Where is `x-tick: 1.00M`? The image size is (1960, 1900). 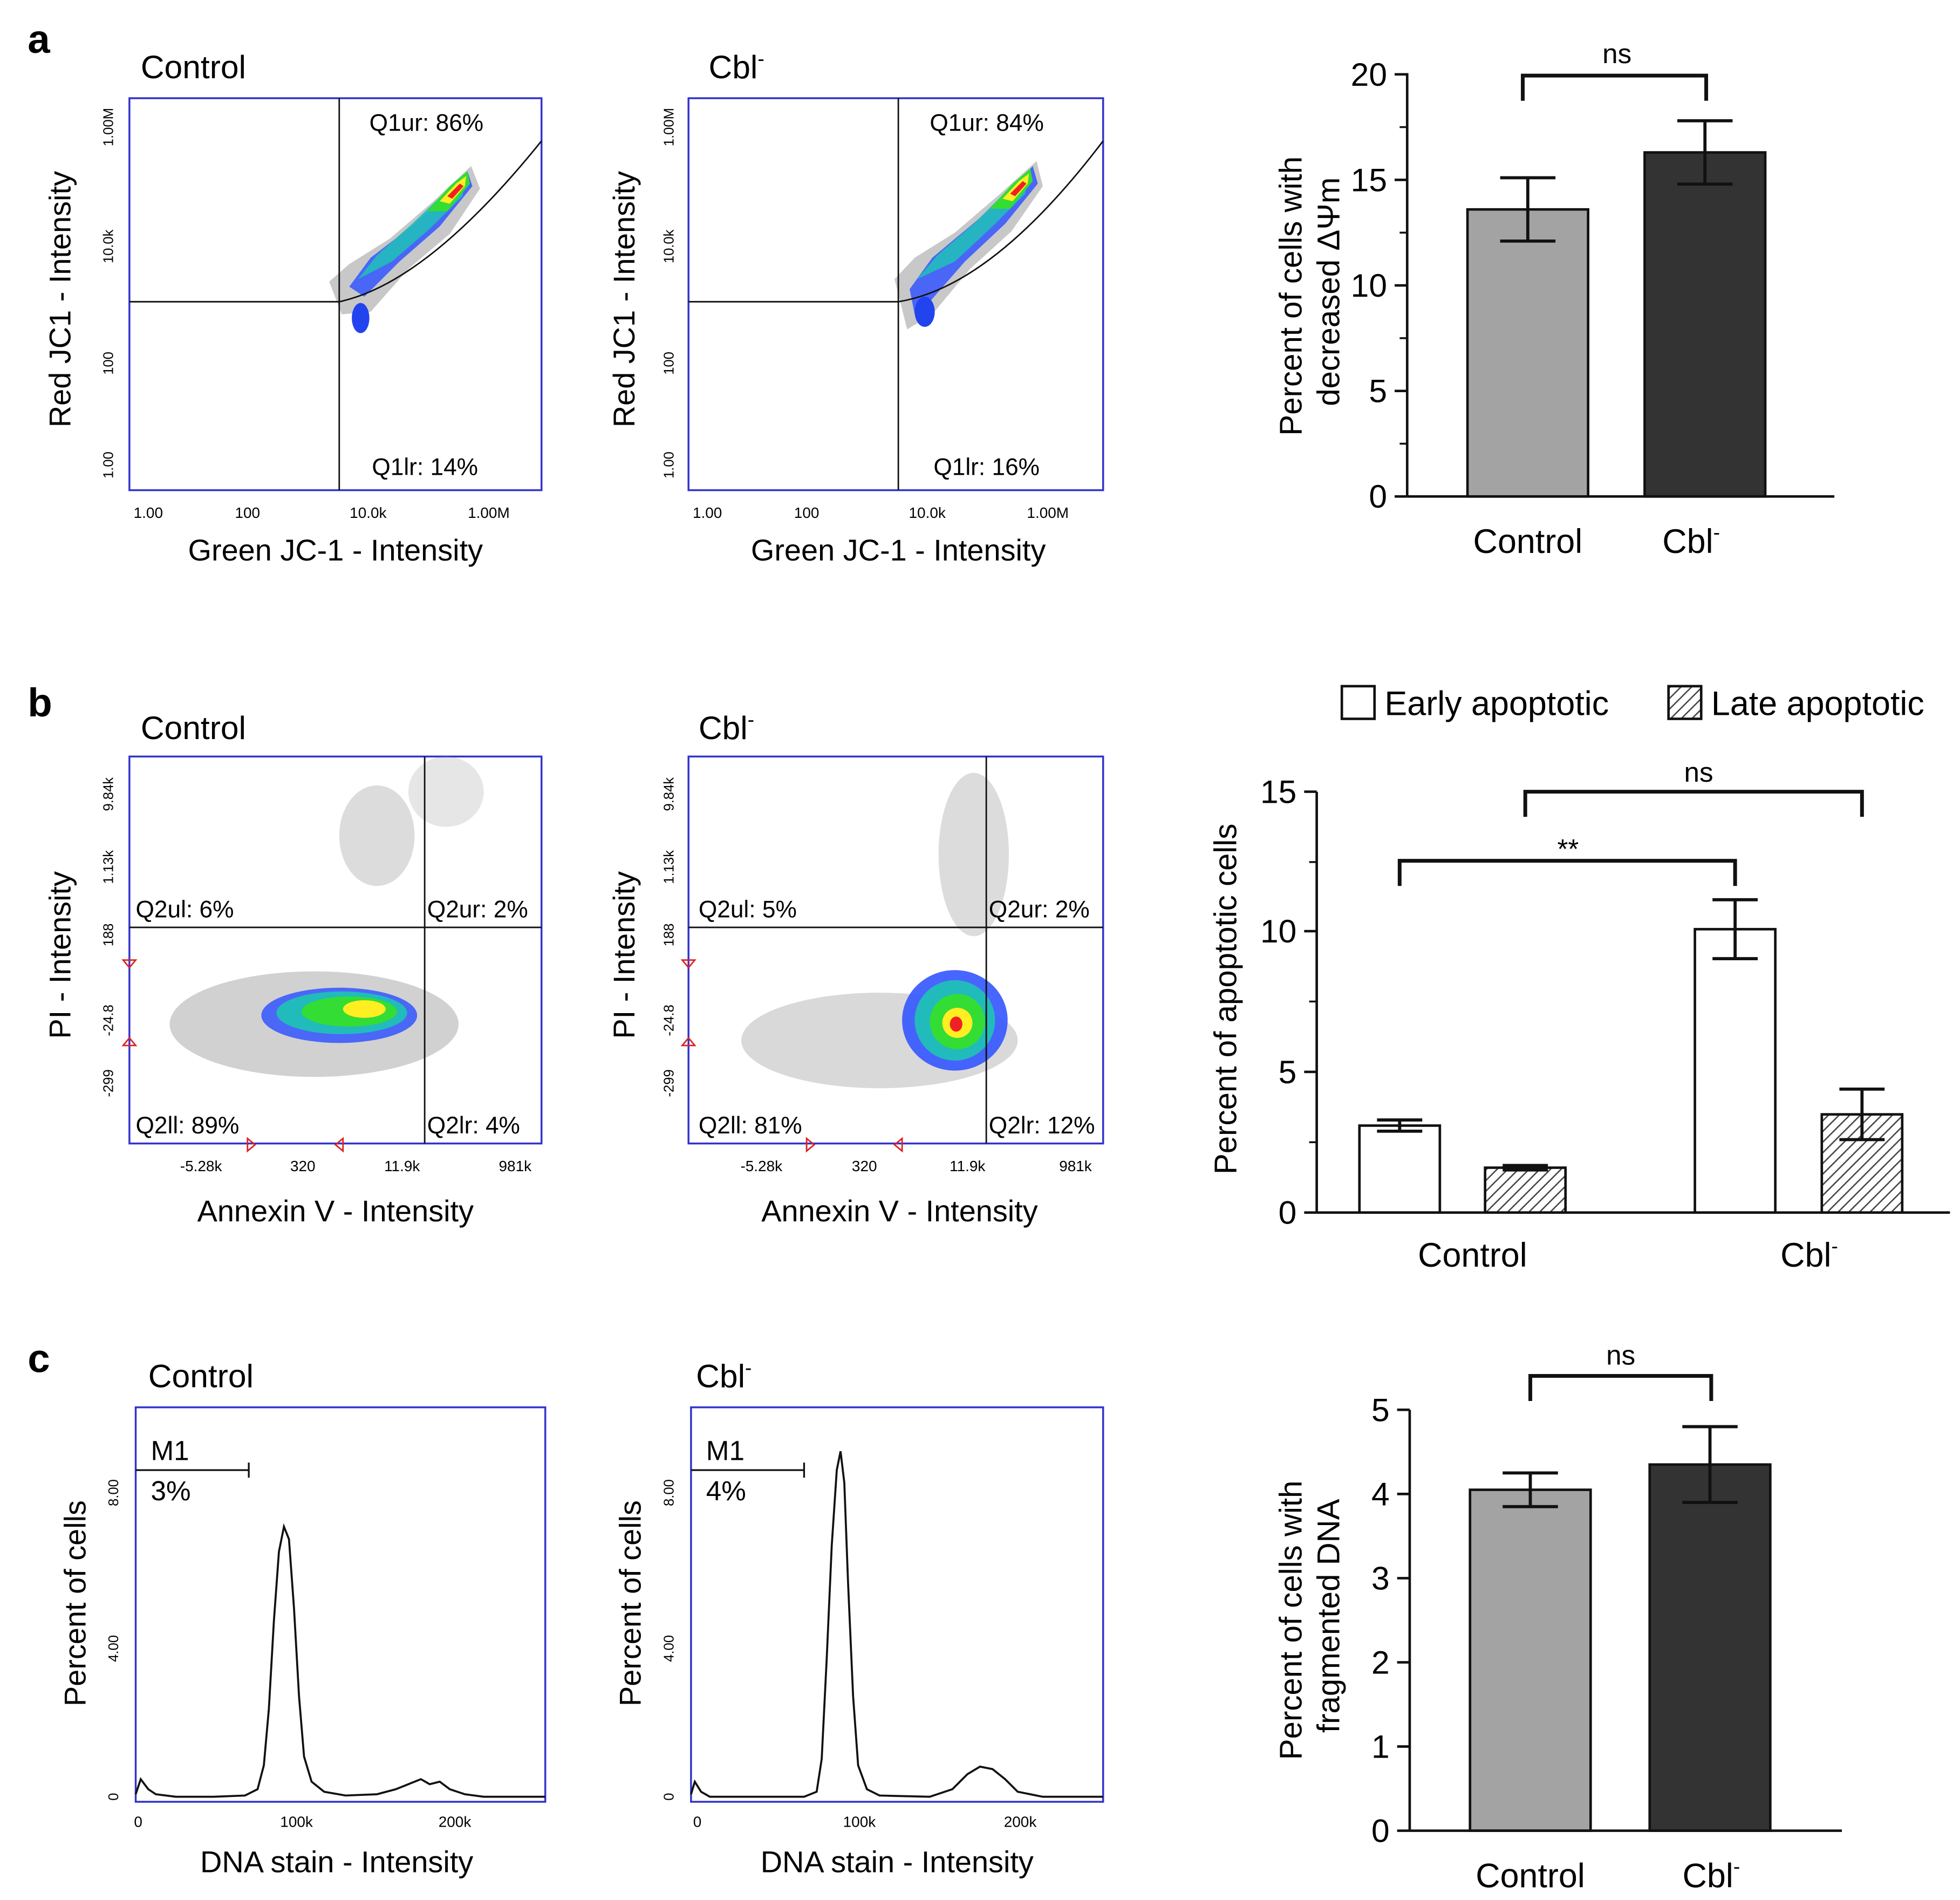
x-tick: 1.00M is located at coordinates (489, 512).